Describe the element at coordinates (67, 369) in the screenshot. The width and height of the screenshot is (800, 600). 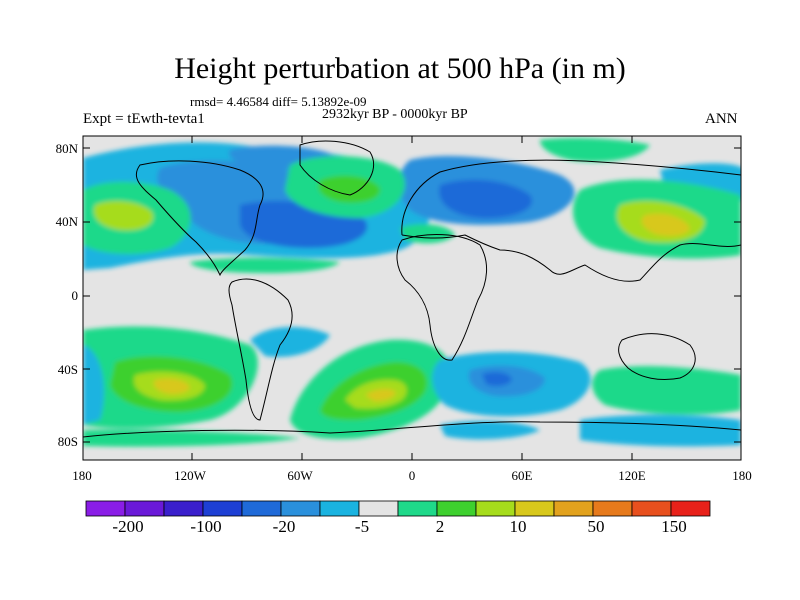
I see `lat-label-40s: 40S` at that location.